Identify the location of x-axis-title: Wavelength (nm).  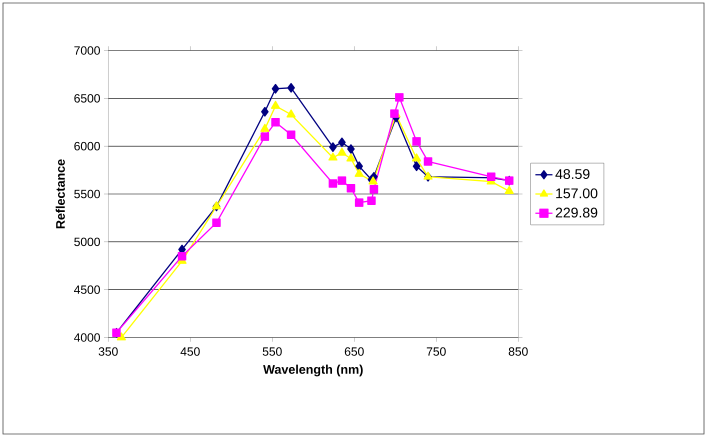
(313, 370).